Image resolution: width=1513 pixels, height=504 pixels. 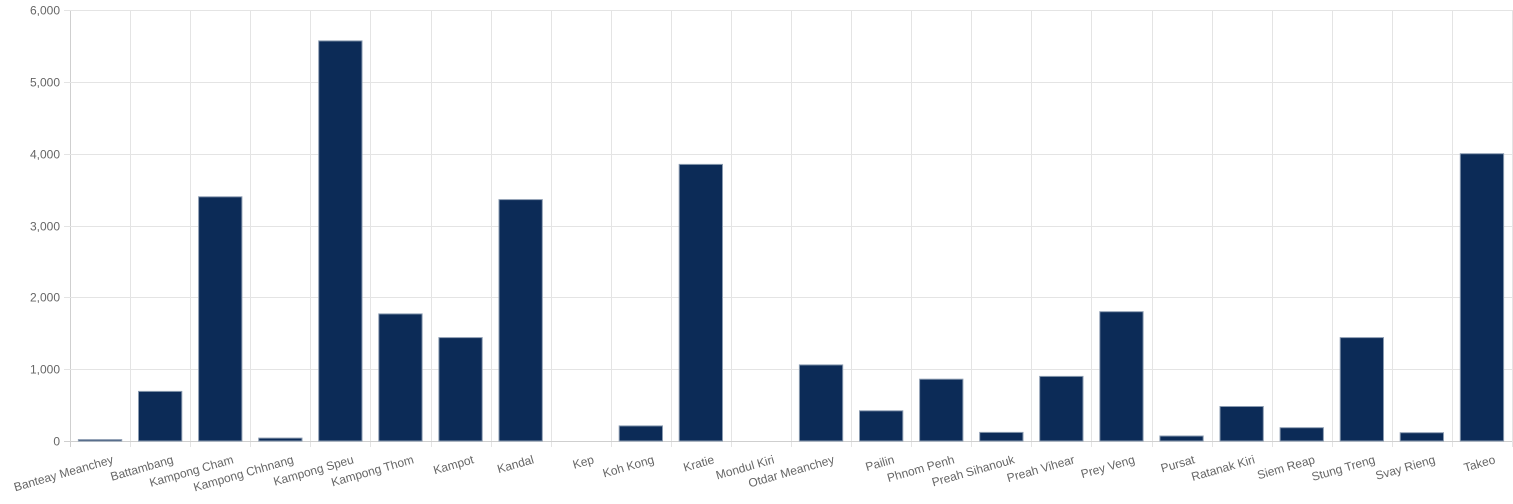 I want to click on x-tick-label: Svay Rieng, so click(x=1405, y=467).